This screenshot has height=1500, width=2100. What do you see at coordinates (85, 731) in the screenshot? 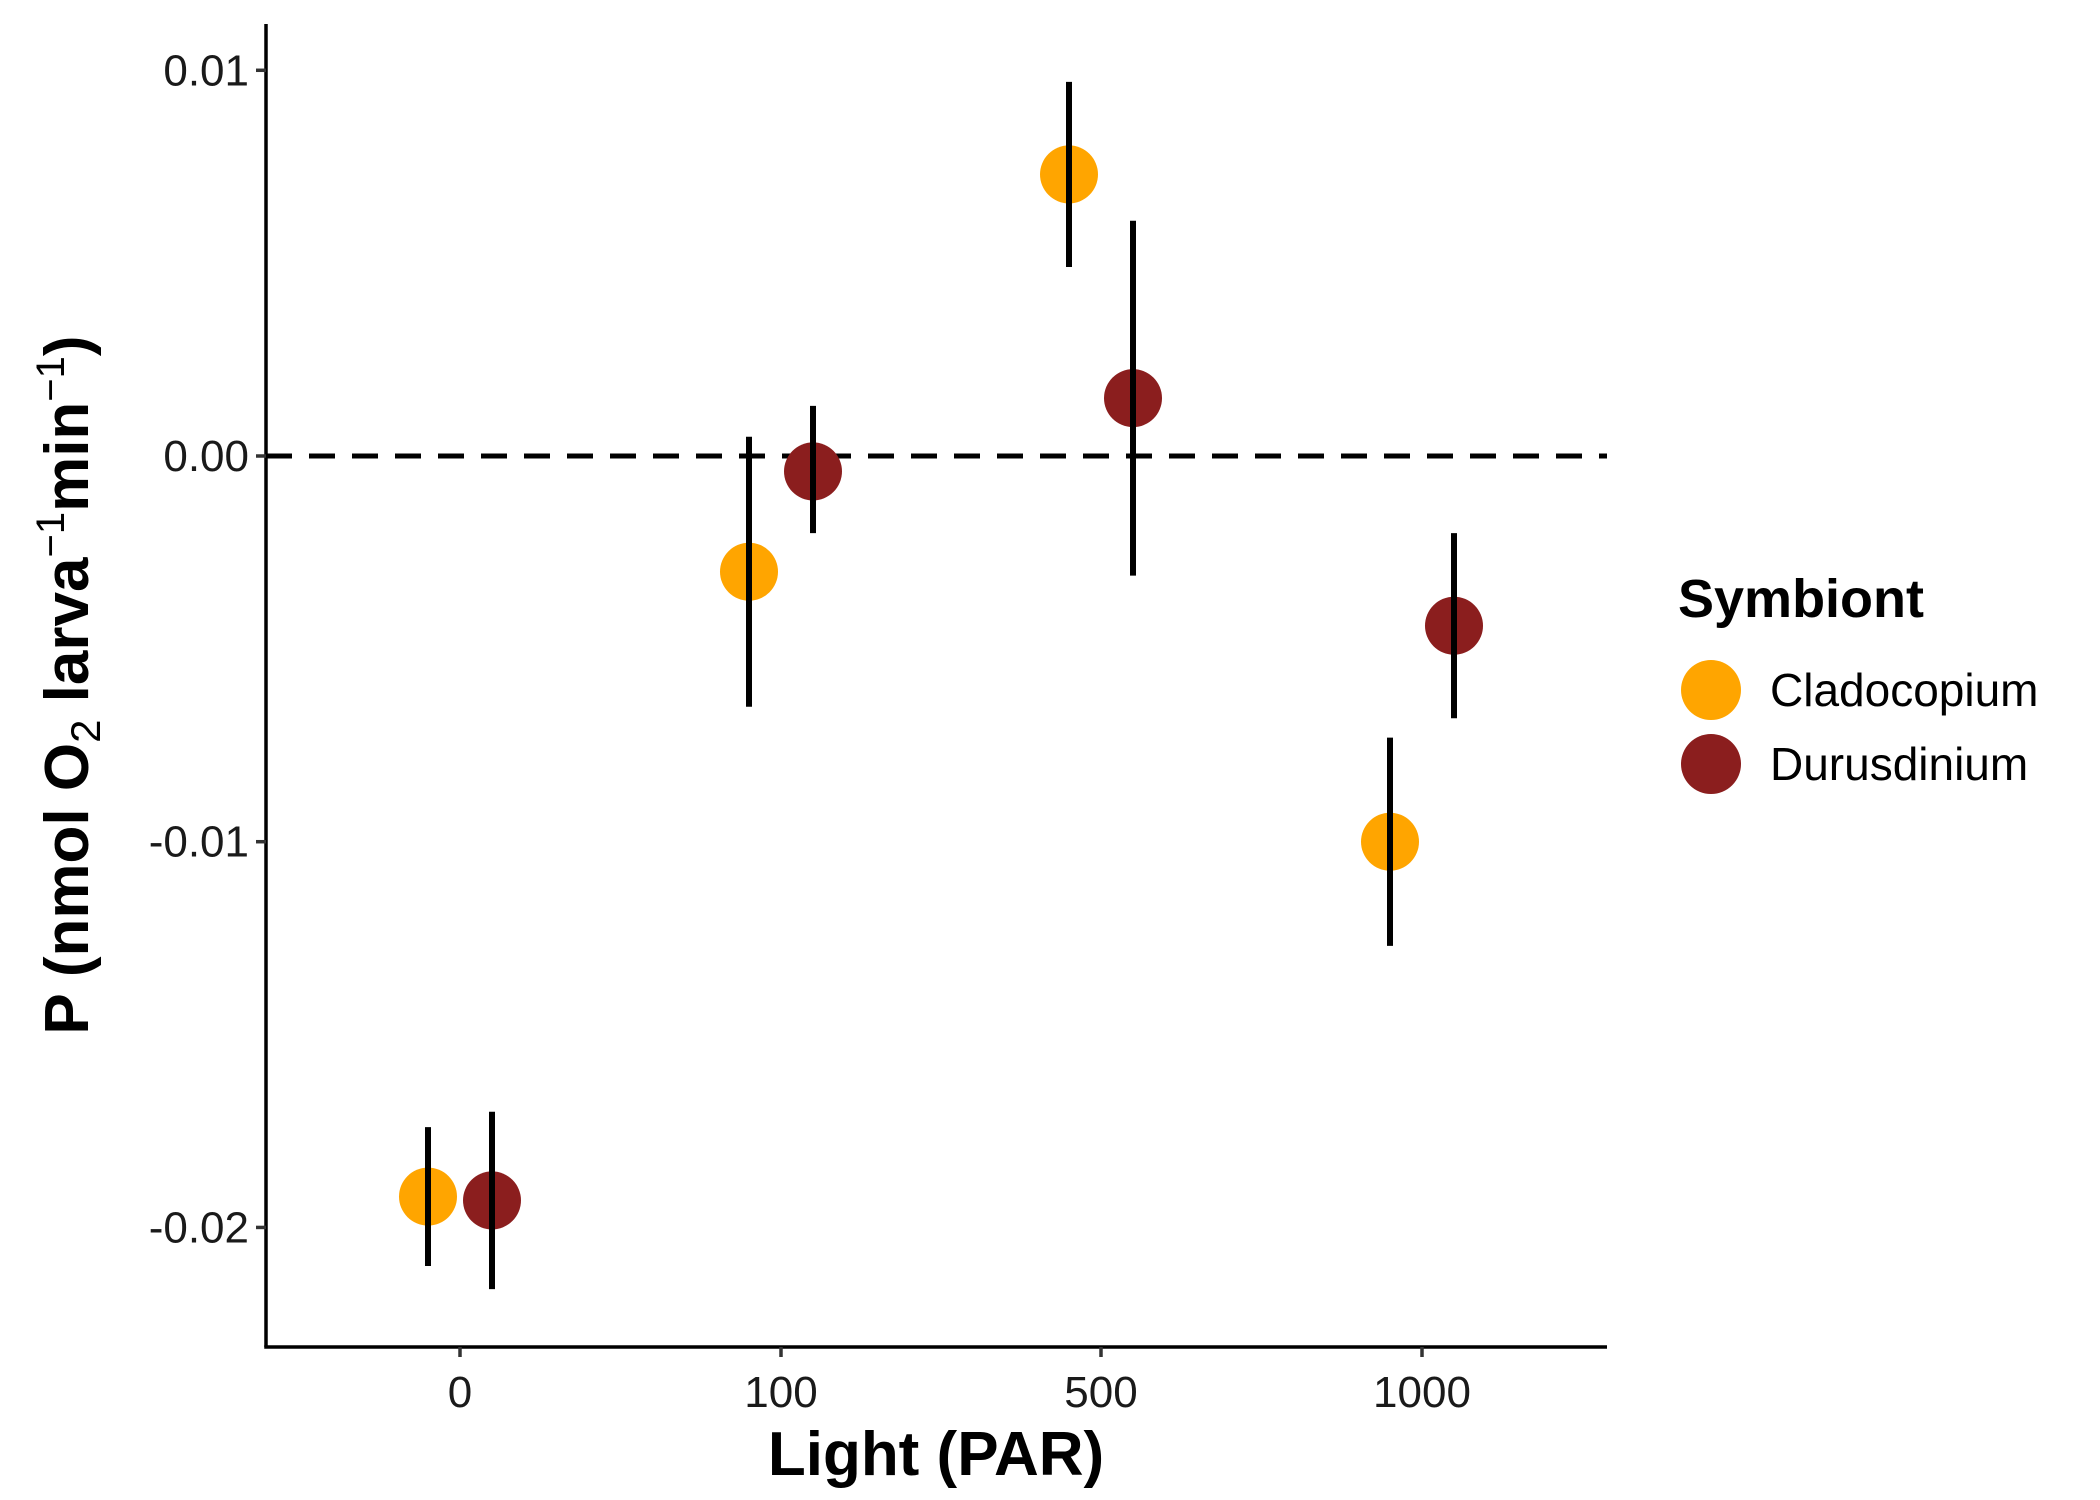
I see `y-axis-title-subscript: 2` at bounding box center [85, 731].